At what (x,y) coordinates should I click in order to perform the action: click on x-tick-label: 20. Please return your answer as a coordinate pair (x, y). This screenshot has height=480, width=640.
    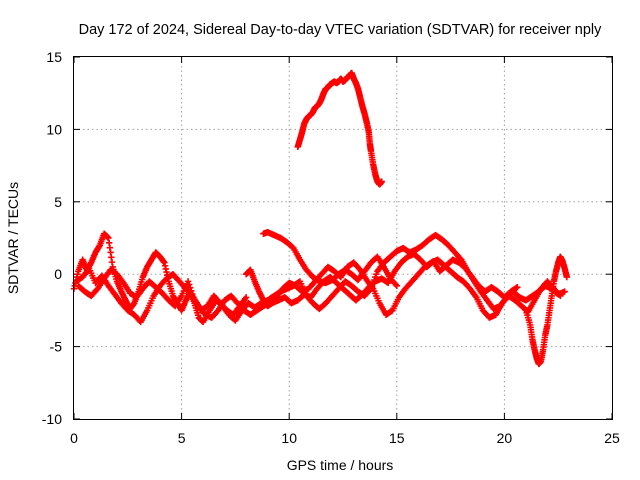
    Looking at the image, I should click on (505, 438).